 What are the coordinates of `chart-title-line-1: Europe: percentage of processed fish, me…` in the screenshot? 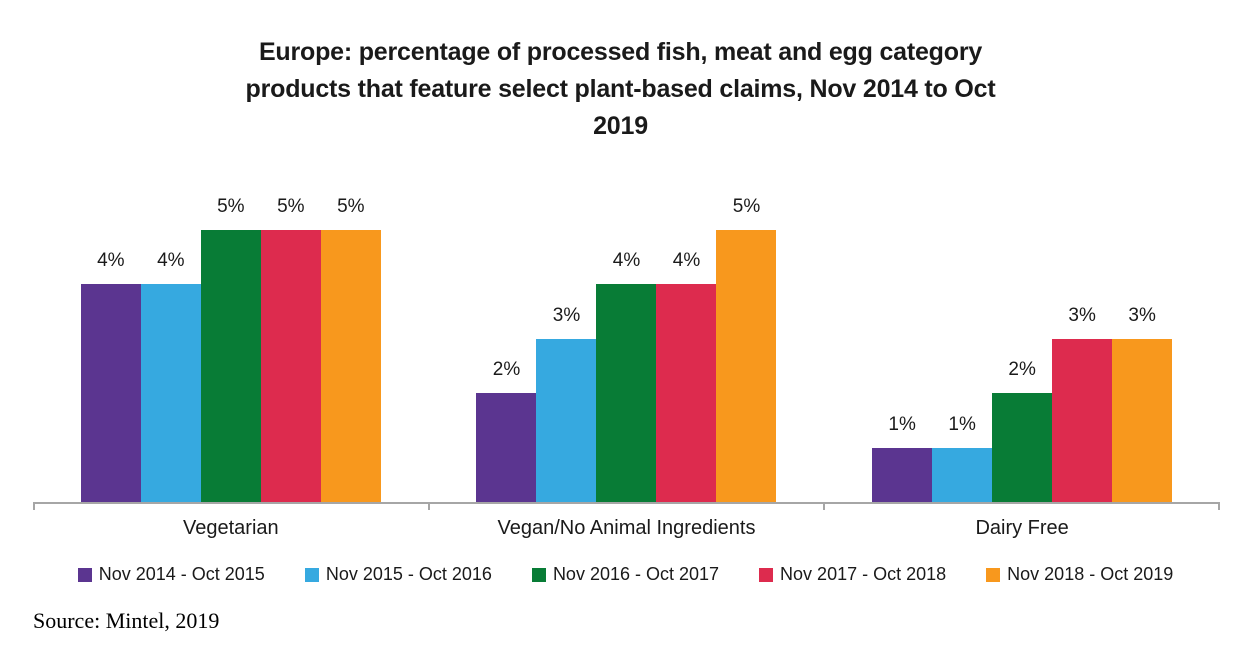 It's located at (620, 52).